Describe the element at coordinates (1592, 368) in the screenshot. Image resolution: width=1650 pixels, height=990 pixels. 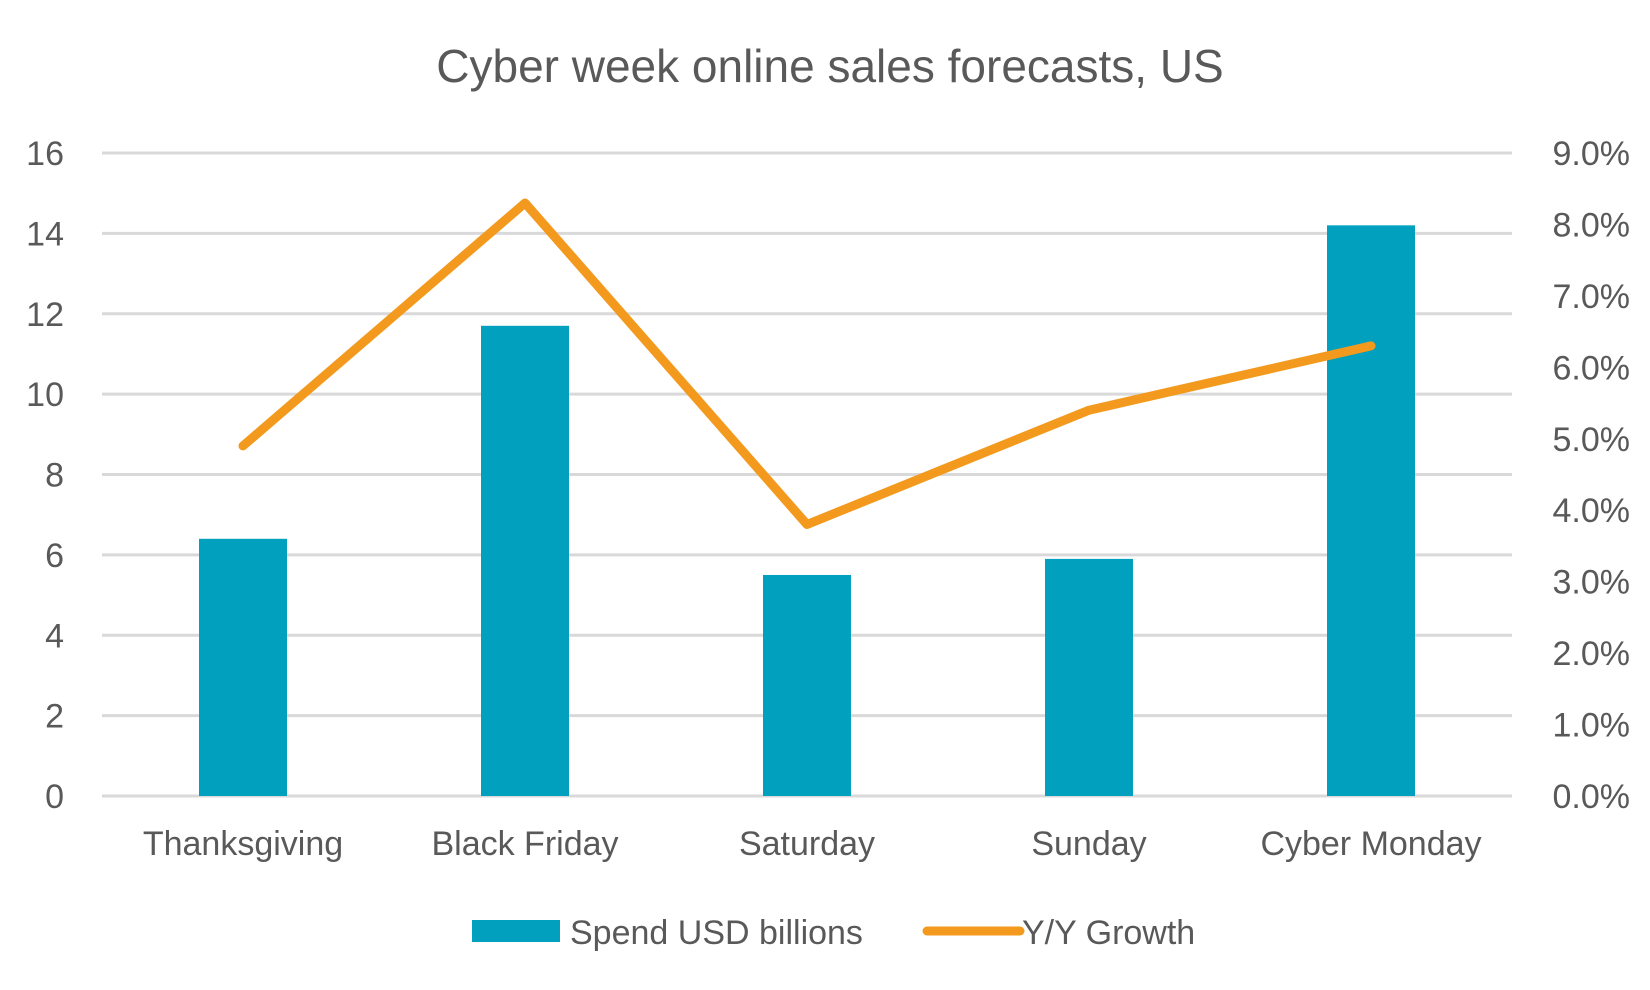
I see `right-tick-label: 6.0%` at that location.